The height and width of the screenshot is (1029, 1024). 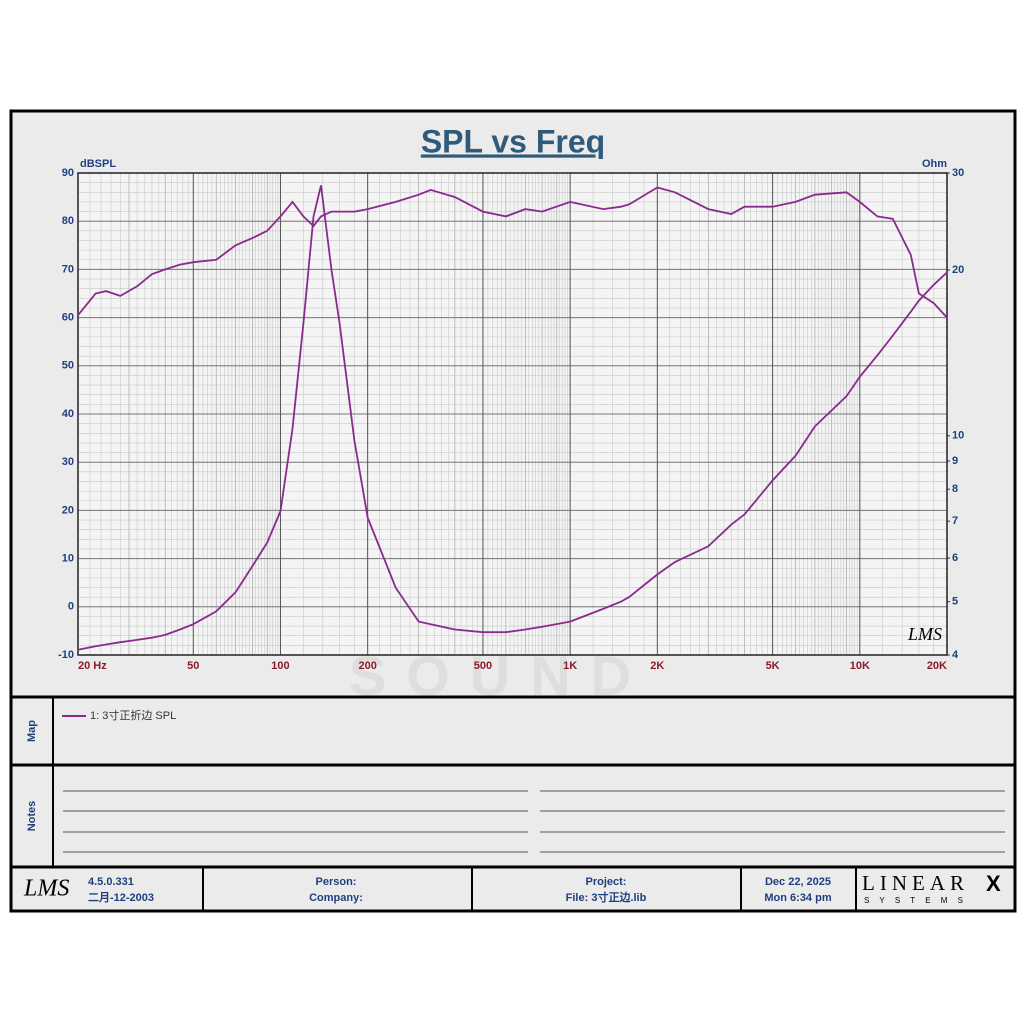 I want to click on notes-lines, so click(x=534, y=821).